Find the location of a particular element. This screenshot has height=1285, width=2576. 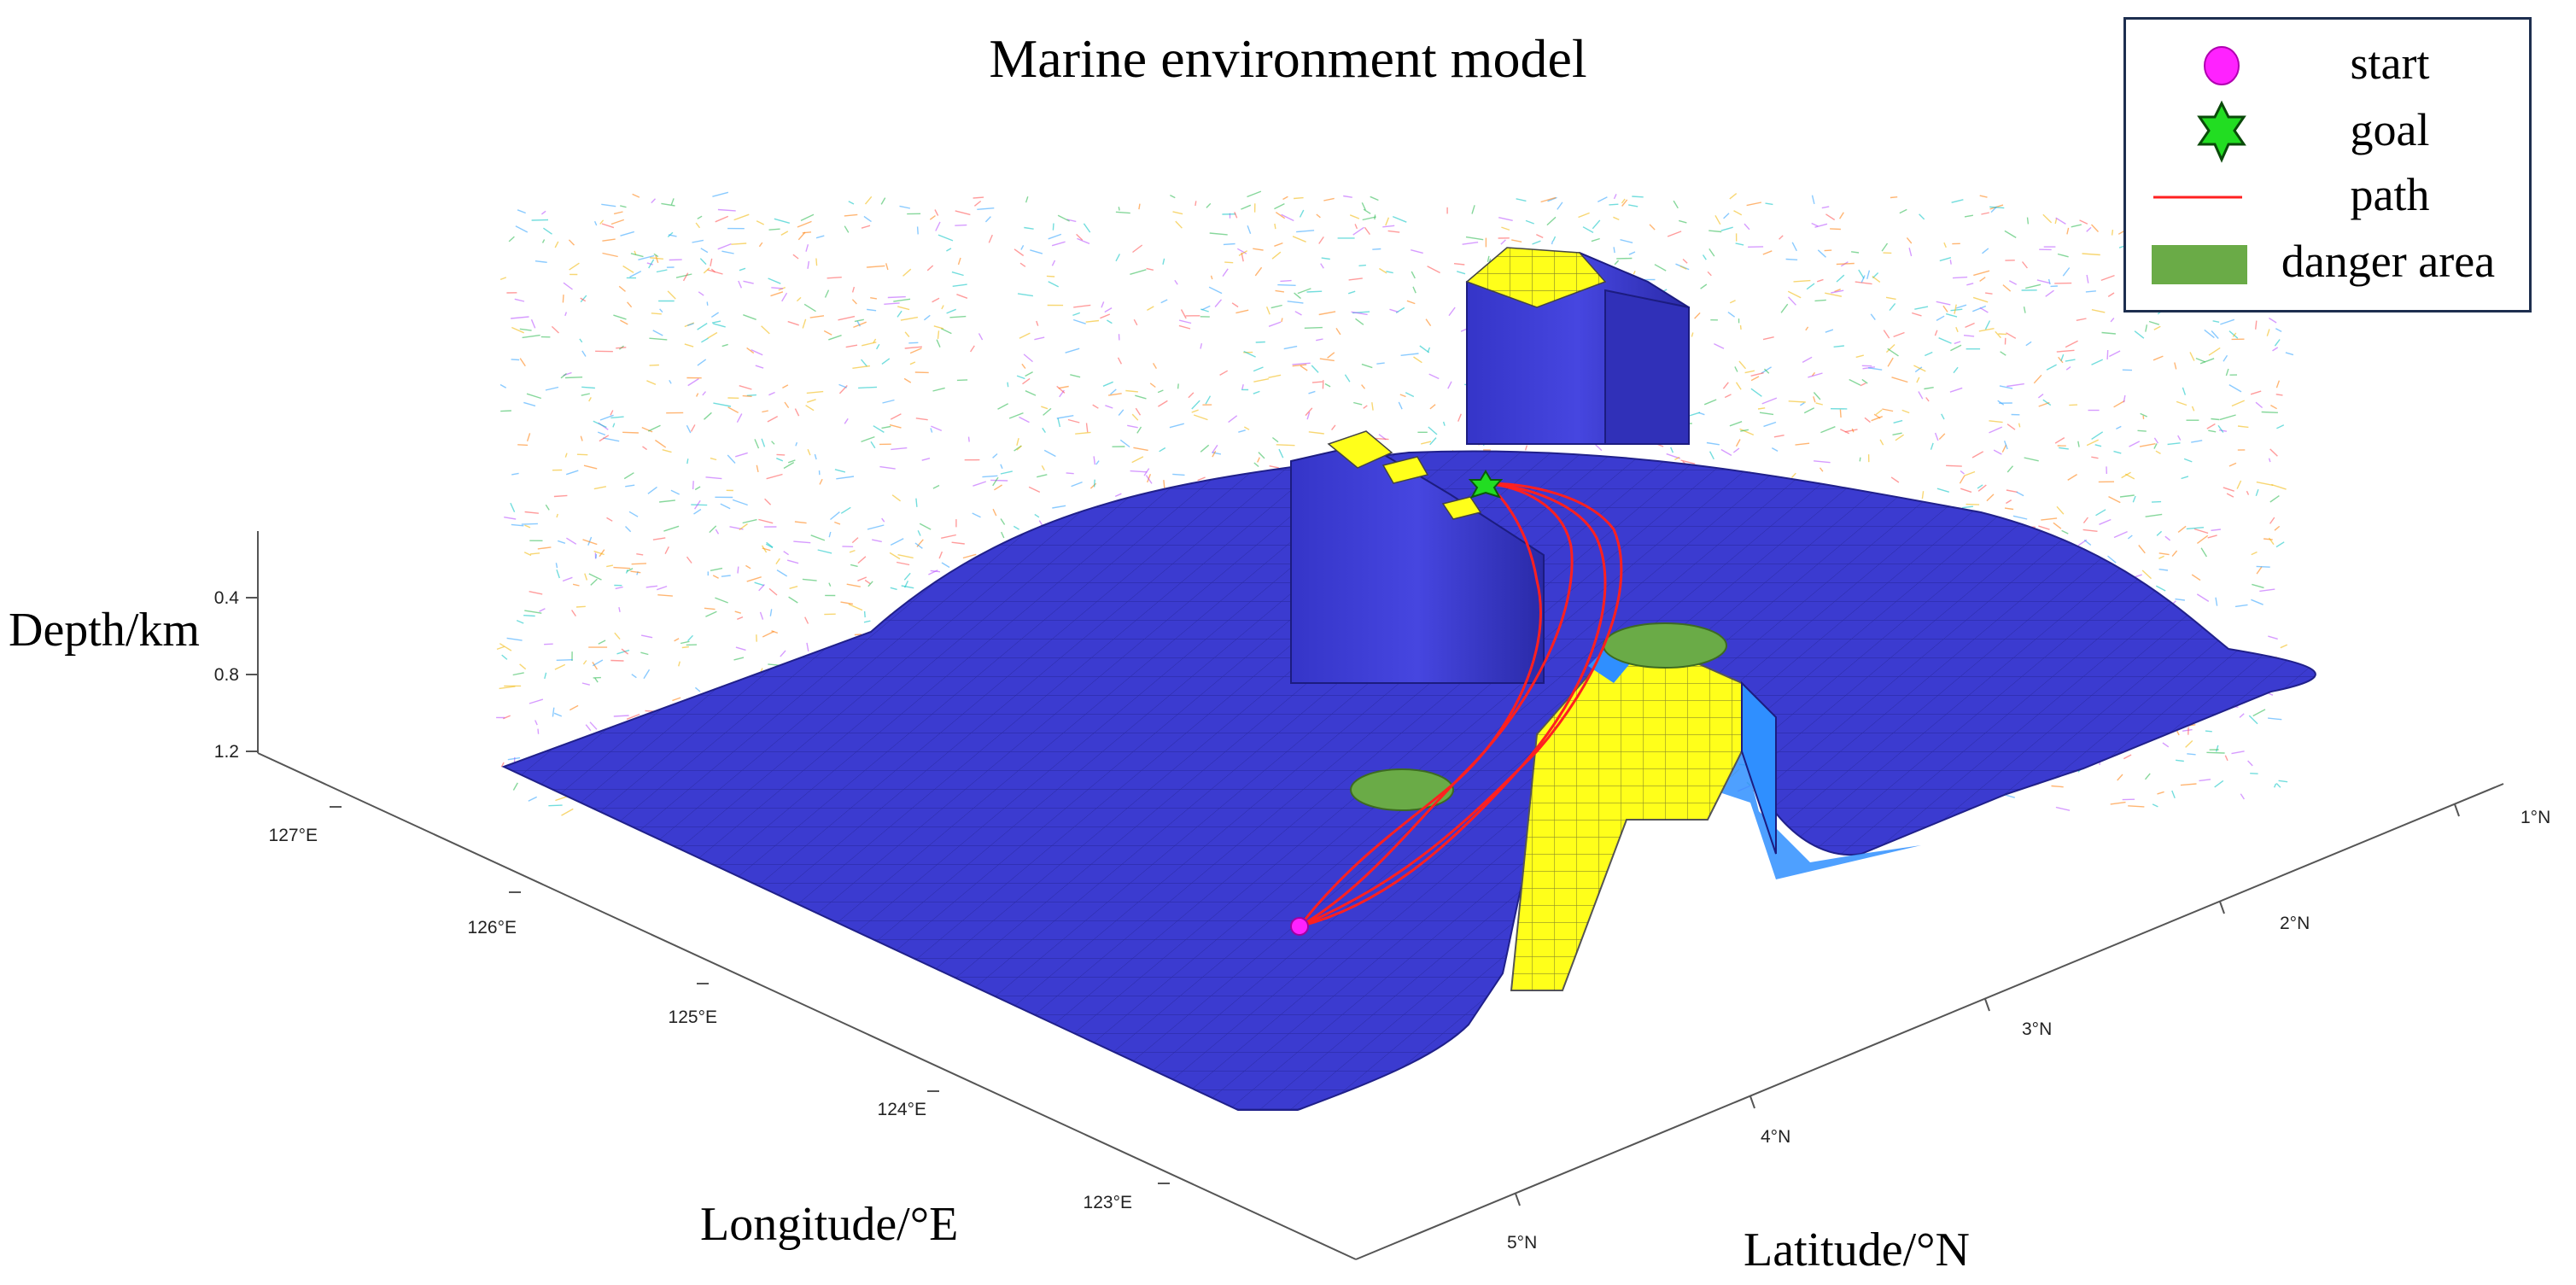

x-tick: 124°E is located at coordinates (902, 1109).